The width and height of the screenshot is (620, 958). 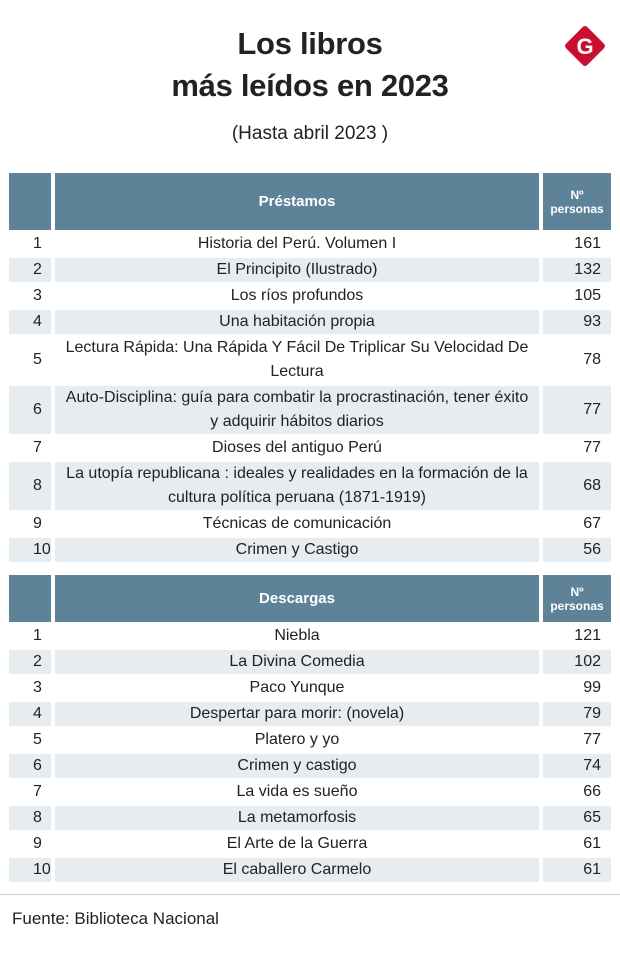 I want to click on title-cell: La metamorfosis, so click(x=297, y=818).